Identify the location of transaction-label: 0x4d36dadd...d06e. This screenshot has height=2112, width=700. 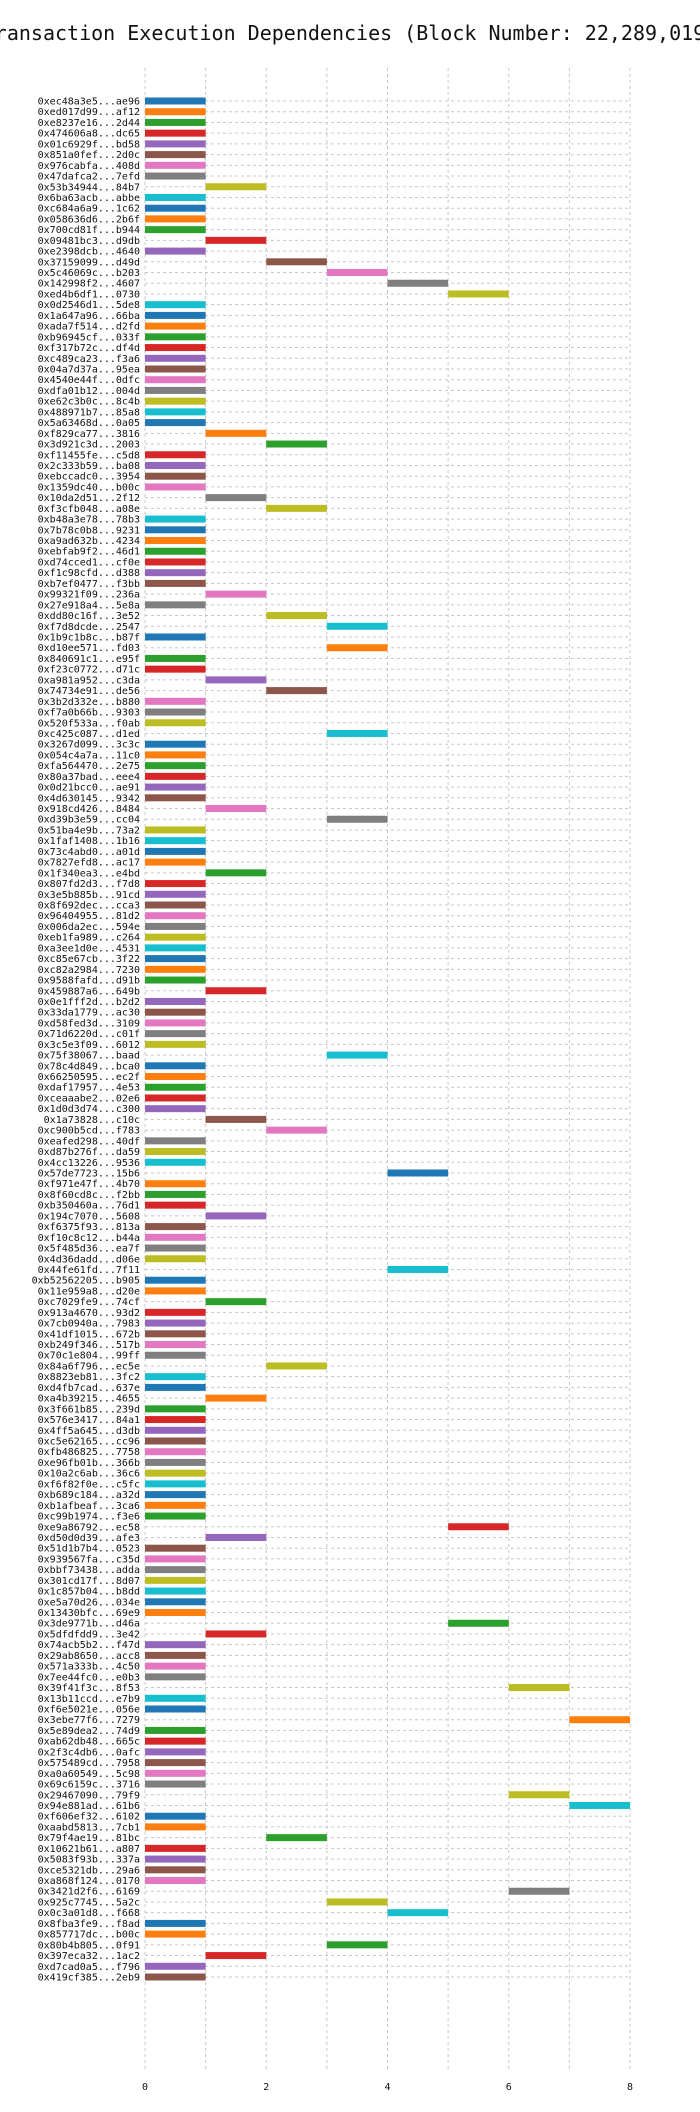
(89, 1259).